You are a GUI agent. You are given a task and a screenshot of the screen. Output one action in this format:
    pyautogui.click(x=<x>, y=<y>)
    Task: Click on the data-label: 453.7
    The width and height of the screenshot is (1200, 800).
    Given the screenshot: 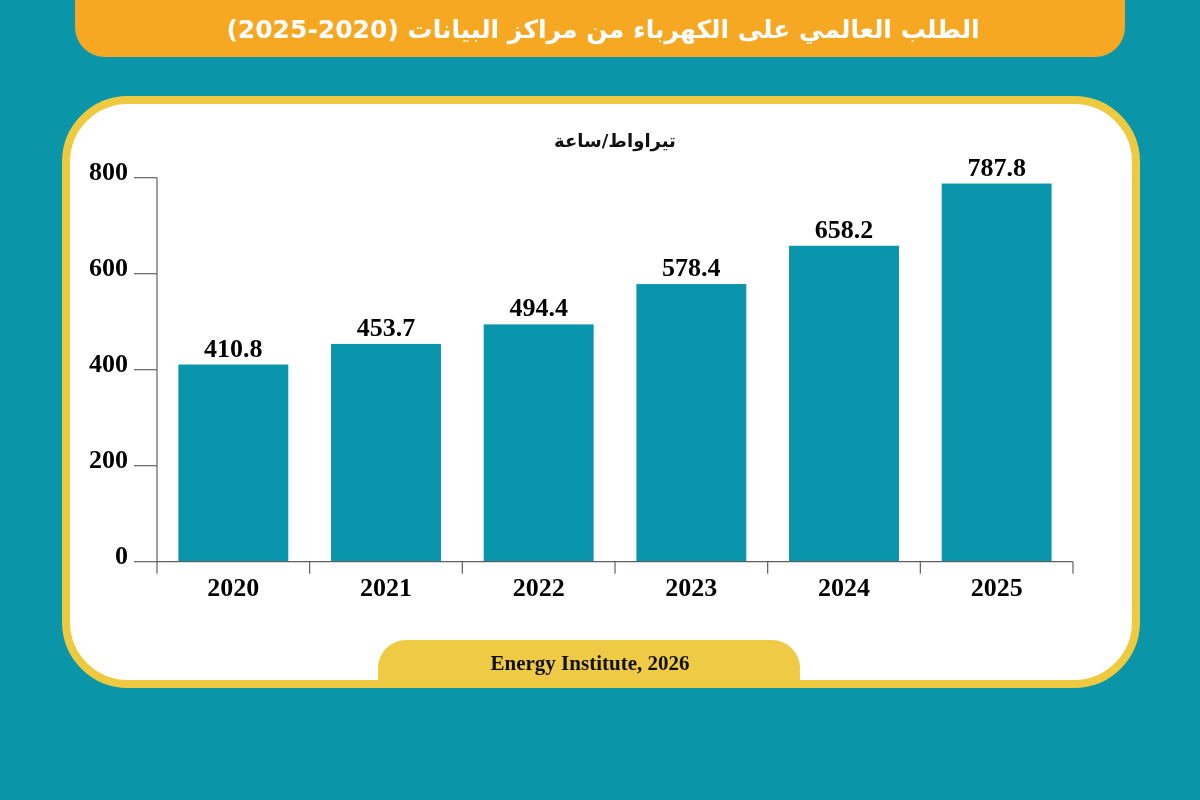 What is the action you would take?
    pyautogui.click(x=386, y=327)
    